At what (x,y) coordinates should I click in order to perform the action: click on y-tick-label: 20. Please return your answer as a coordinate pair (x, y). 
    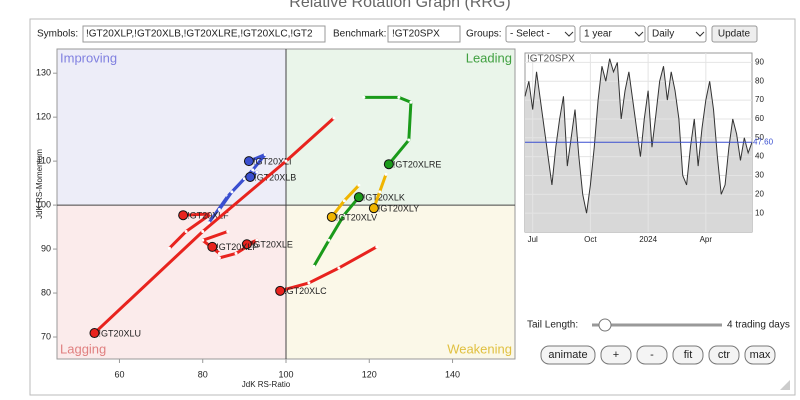
    Looking at the image, I should click on (759, 193).